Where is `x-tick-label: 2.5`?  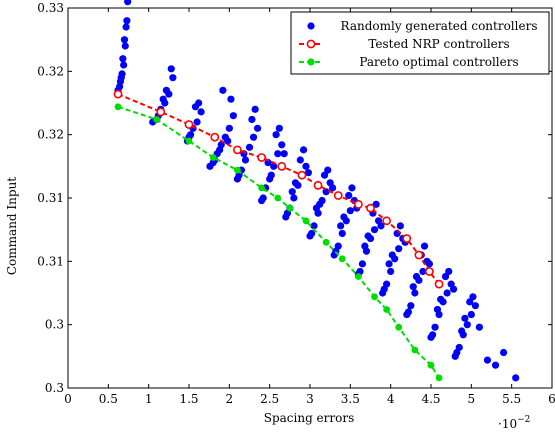
x-tick-label: 2.5 is located at coordinates (269, 399).